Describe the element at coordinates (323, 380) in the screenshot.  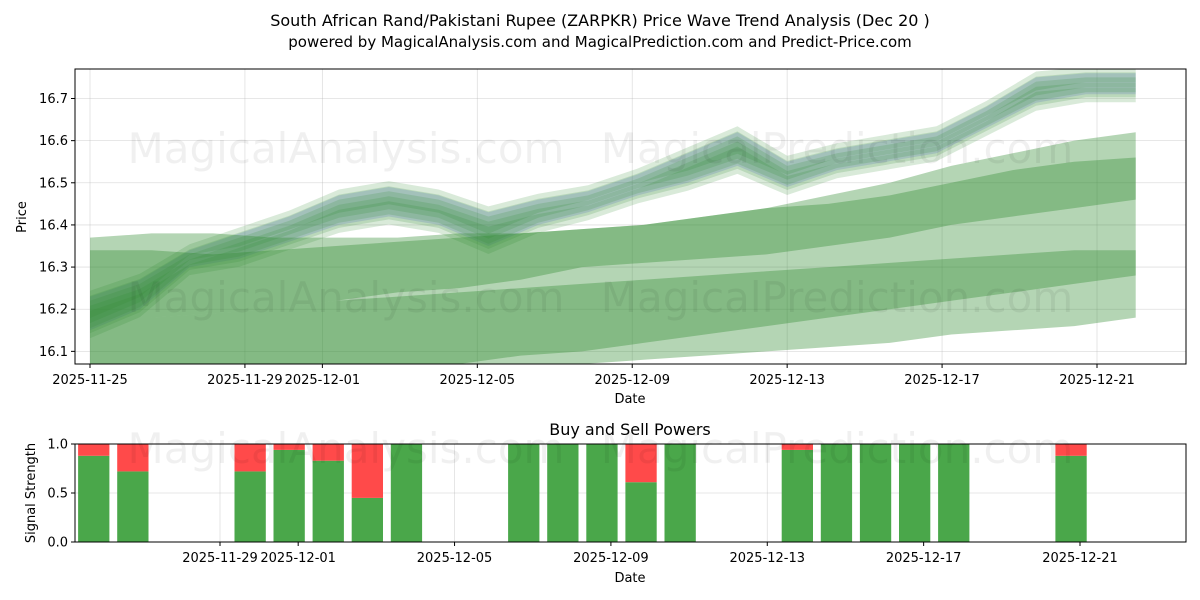
I see `price-x-tick-label-2: 2025-12-01` at that location.